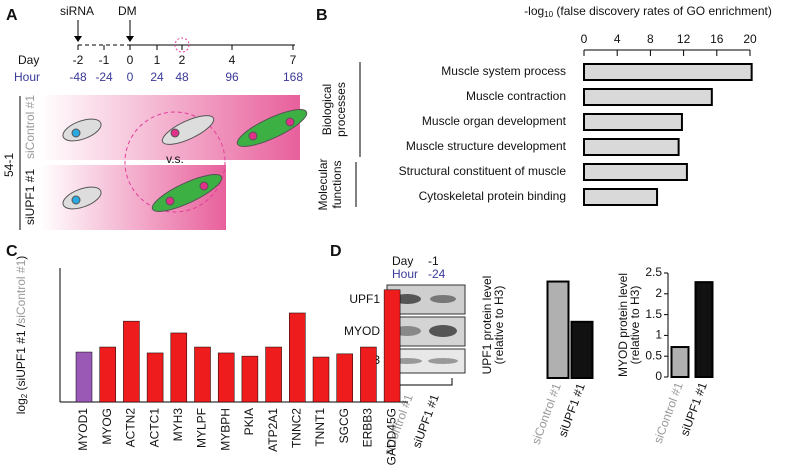  I want to click on label: UPF1, so click(364, 299).